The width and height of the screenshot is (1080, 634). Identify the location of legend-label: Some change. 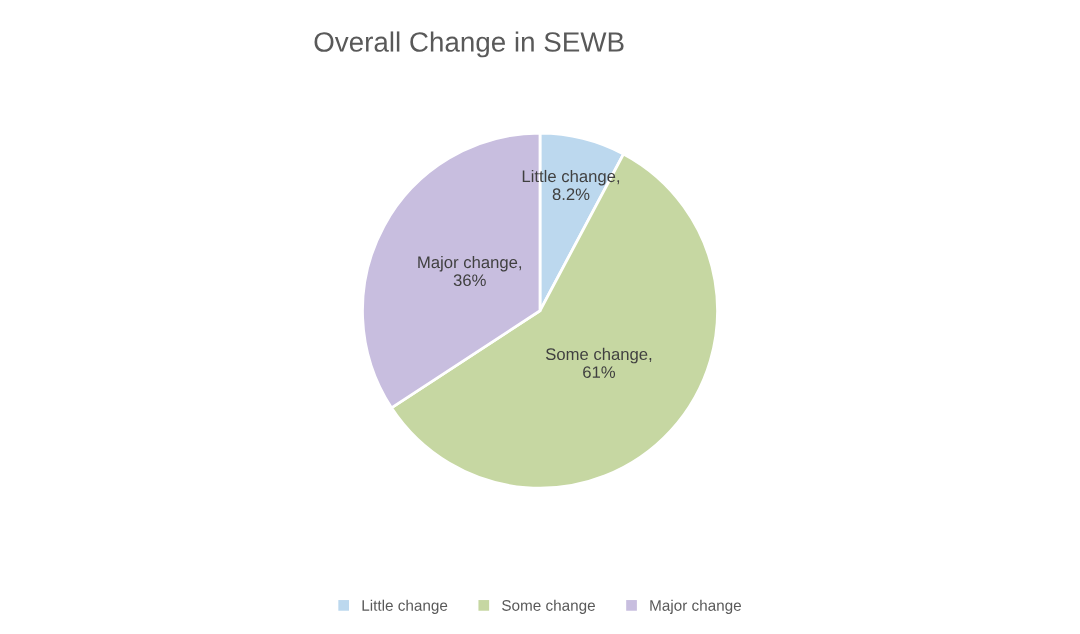
(548, 606).